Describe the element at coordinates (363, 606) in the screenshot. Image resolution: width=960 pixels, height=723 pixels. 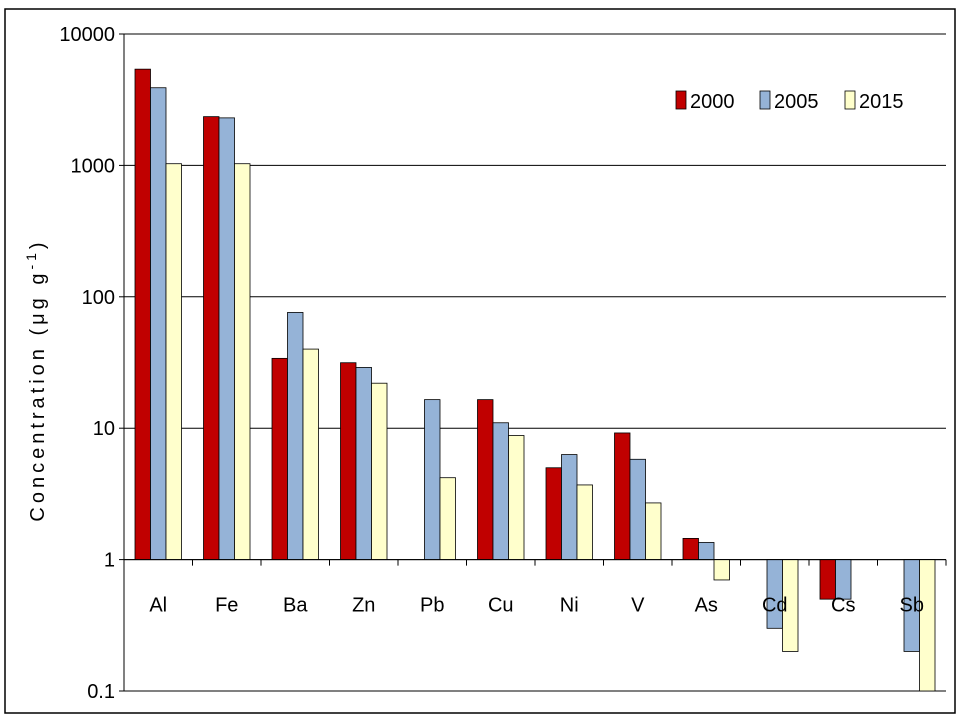
I see `x-tick-label: Zn` at that location.